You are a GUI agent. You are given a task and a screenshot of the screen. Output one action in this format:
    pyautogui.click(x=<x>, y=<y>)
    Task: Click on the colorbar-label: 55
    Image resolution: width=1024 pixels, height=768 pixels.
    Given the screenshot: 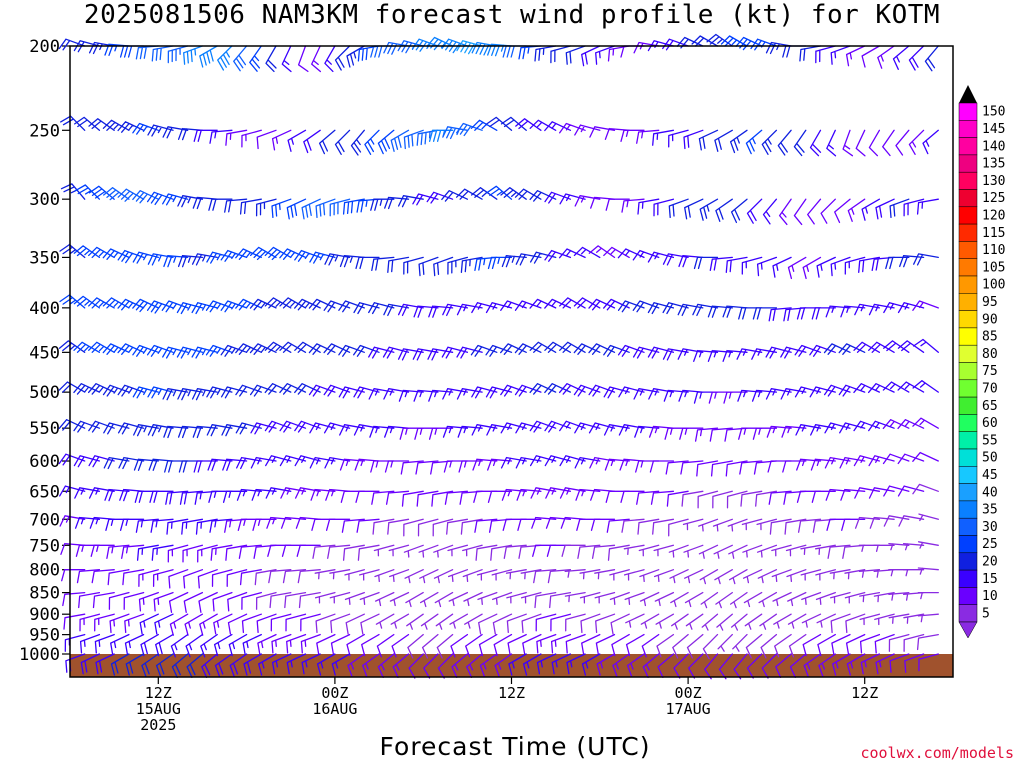 What is the action you would take?
    pyautogui.click(x=990, y=440)
    